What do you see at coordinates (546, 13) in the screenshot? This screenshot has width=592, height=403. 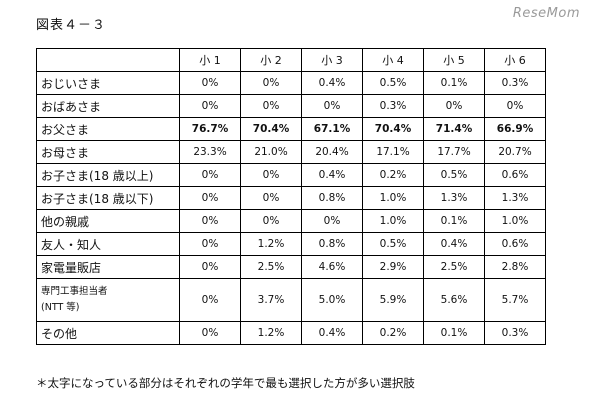 I see `resemom-logo: ReseMom` at bounding box center [546, 13].